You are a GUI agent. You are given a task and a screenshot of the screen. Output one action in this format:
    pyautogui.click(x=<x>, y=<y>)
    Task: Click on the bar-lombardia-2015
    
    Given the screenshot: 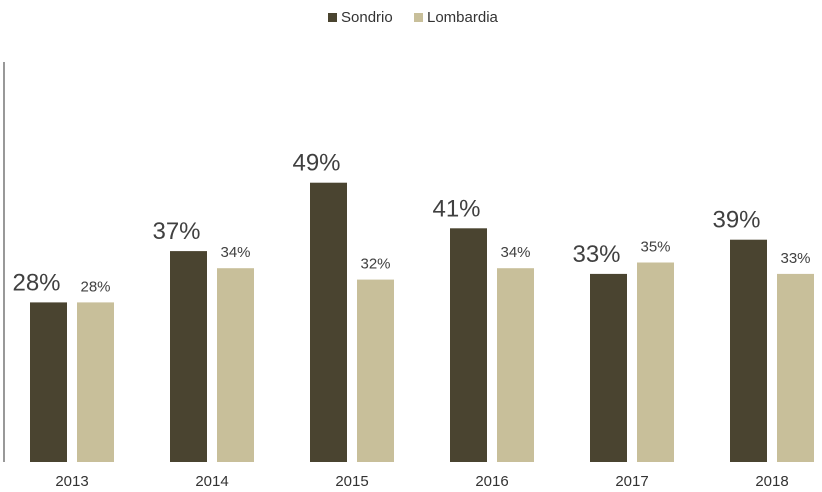 What is the action you would take?
    pyautogui.click(x=375, y=370)
    